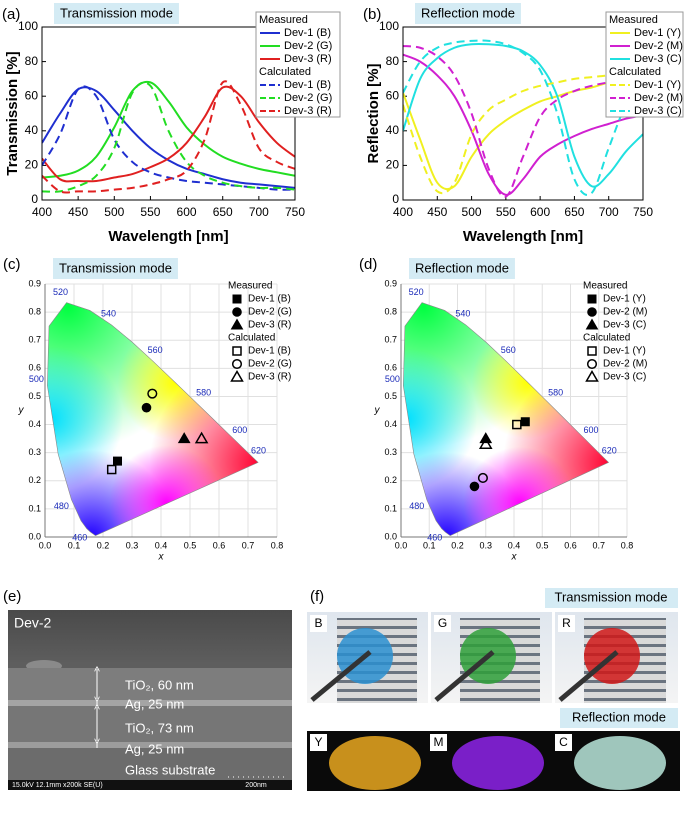 This screenshot has height=818, width=685. I want to click on locus-label: 560, so click(155, 350).